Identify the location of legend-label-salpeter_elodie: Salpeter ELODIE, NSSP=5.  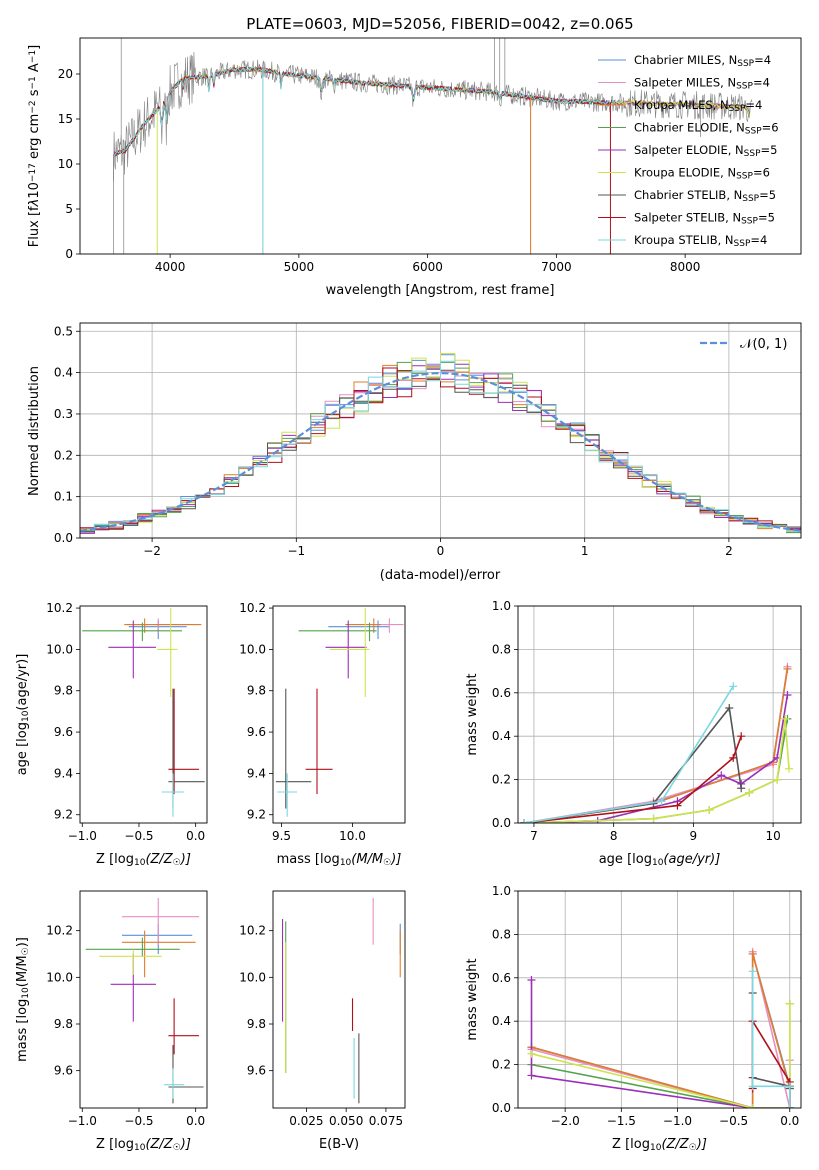
(705, 151).